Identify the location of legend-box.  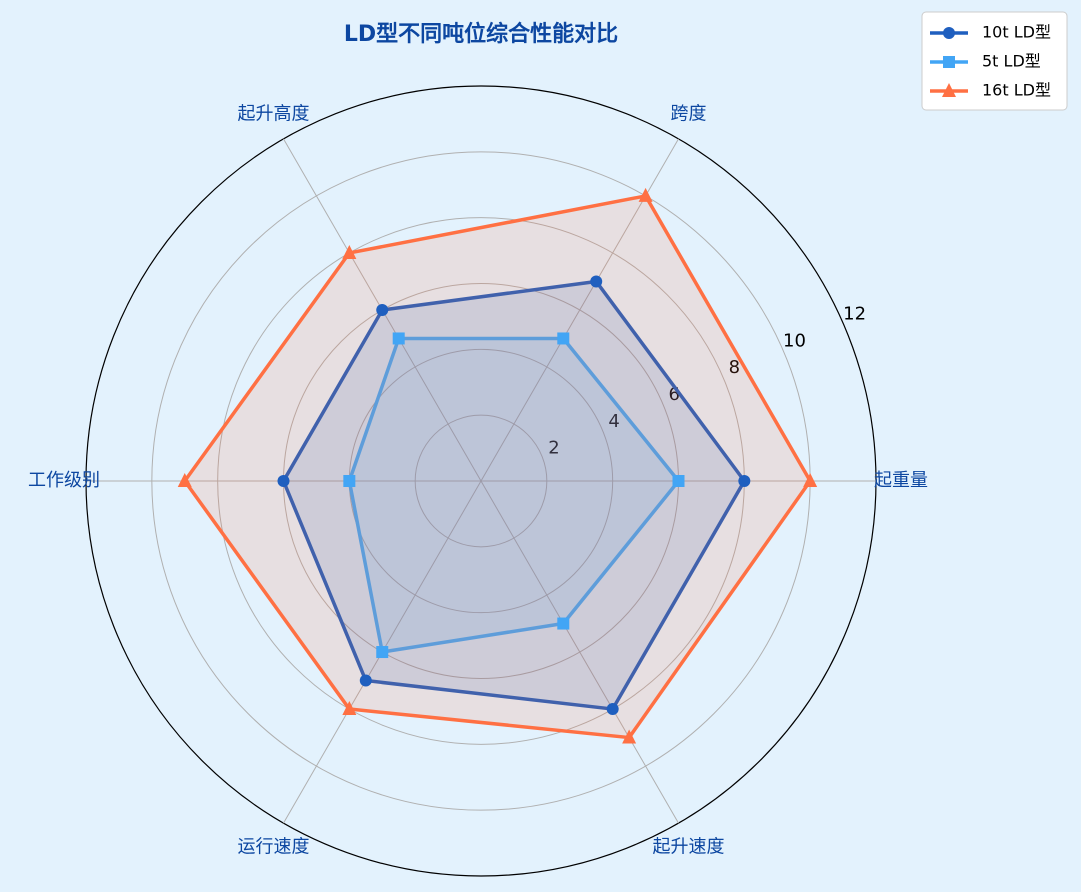
(994, 61).